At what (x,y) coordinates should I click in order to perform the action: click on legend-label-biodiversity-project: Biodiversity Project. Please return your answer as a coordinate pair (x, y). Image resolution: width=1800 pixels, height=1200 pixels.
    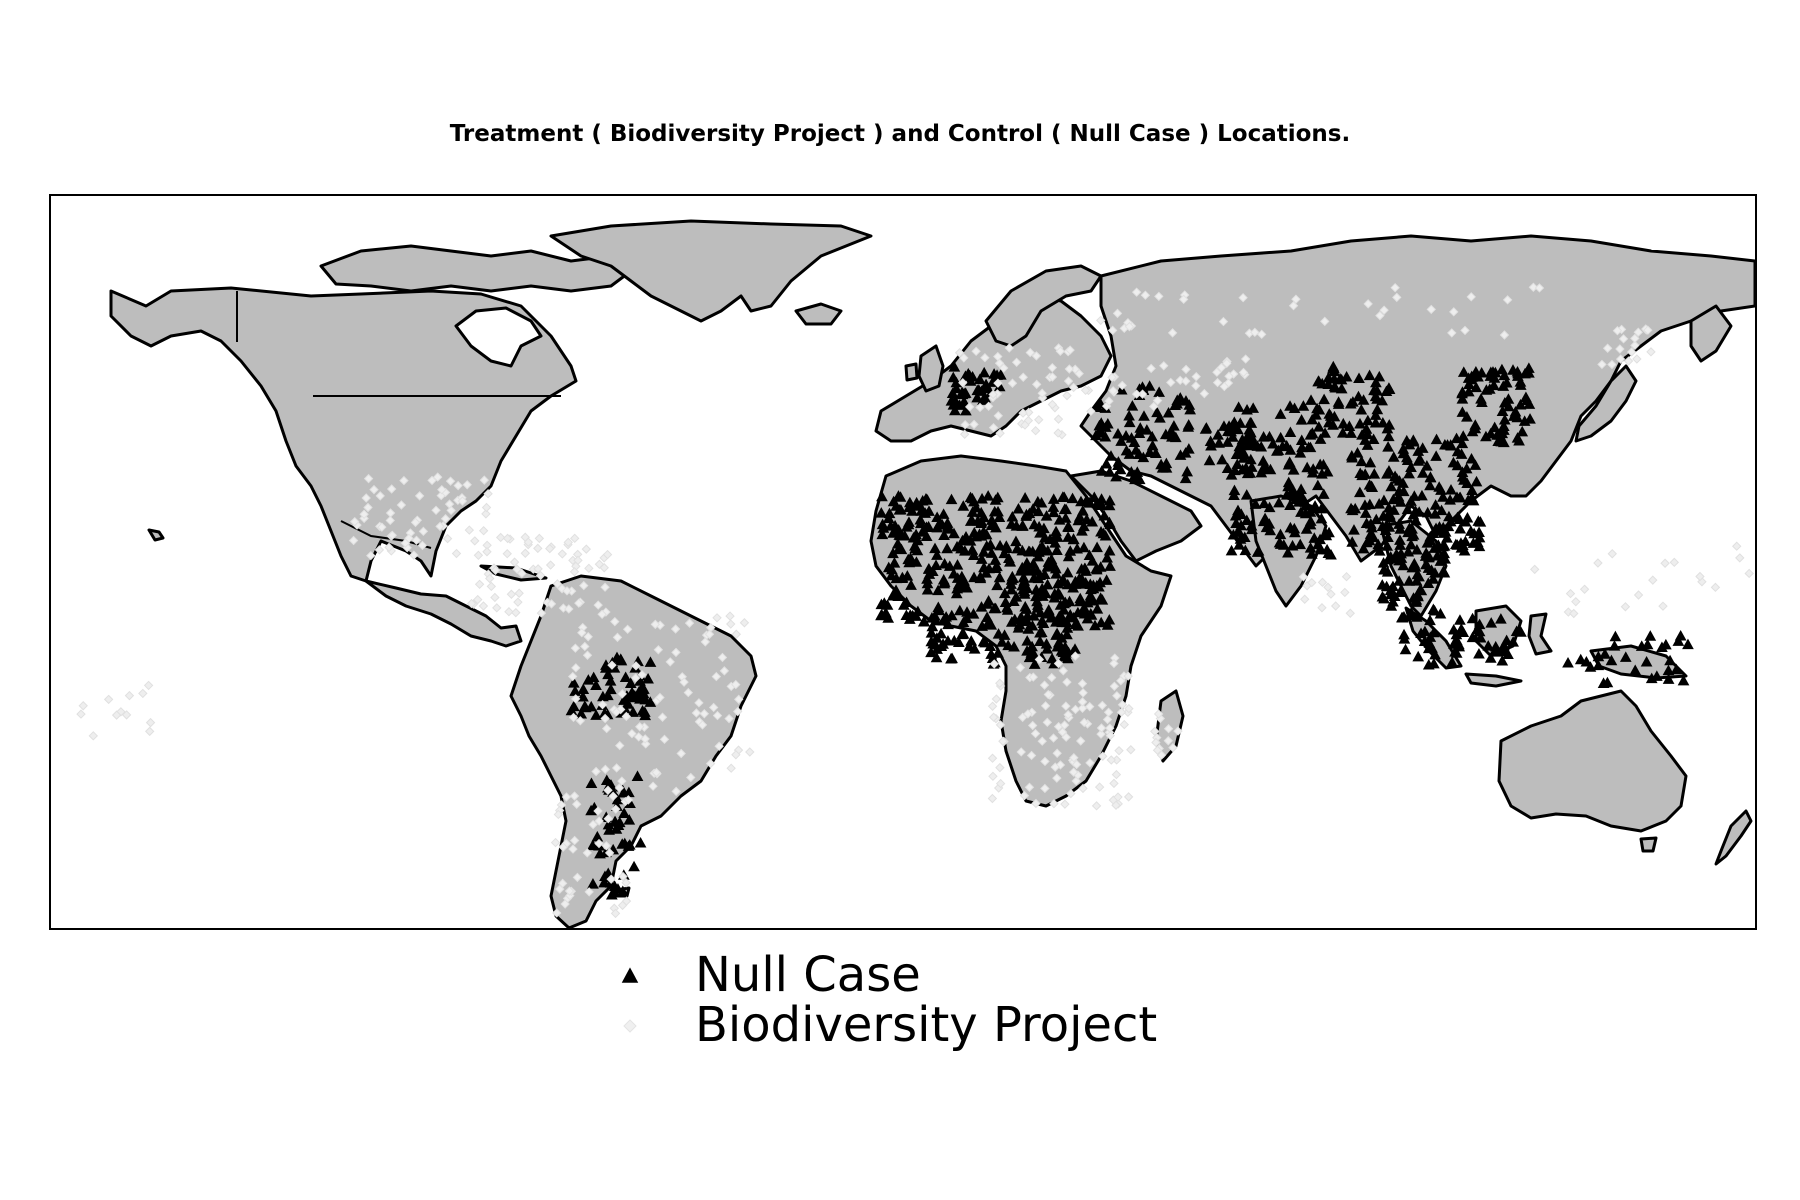
    Looking at the image, I should click on (926, 1025).